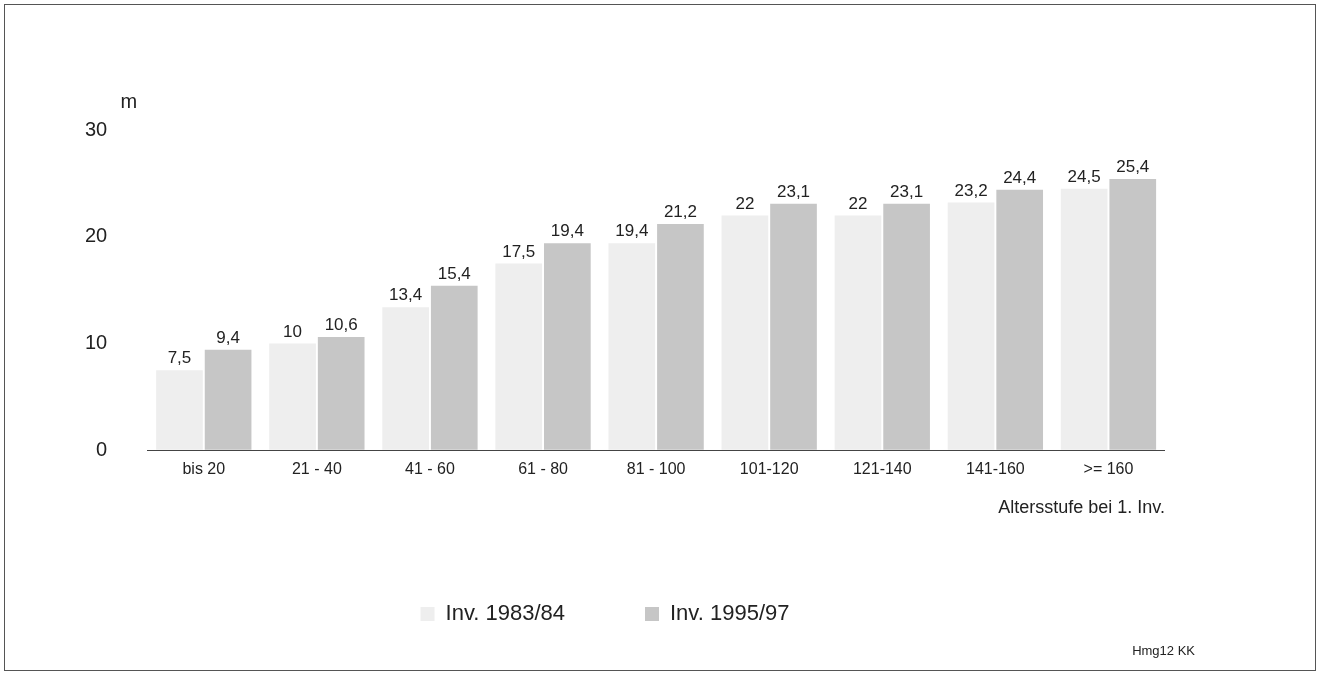 Image resolution: width=1322 pixels, height=679 pixels. What do you see at coordinates (1084, 176) in the screenshot?
I see `data-label: 24,5` at bounding box center [1084, 176].